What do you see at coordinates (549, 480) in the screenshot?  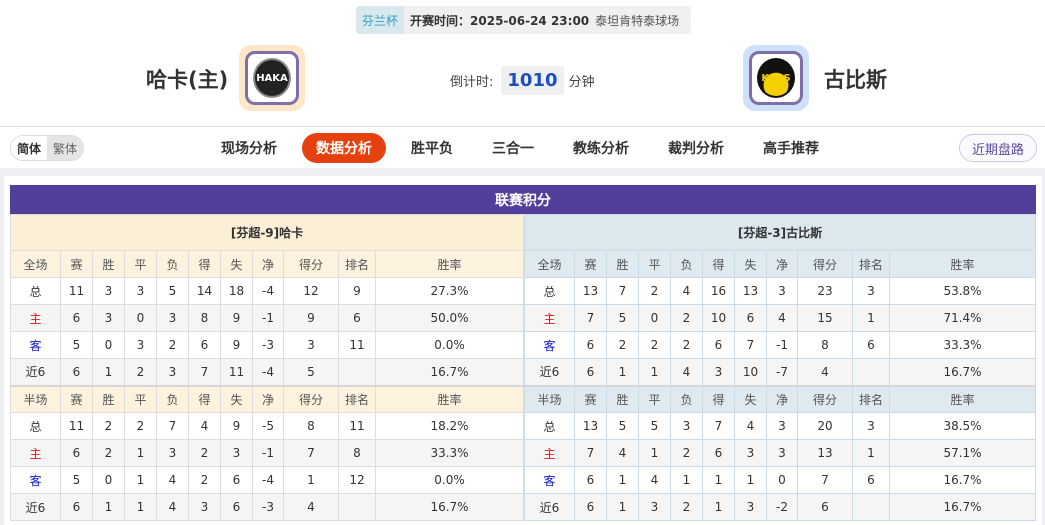 I see `row-label: 客` at bounding box center [549, 480].